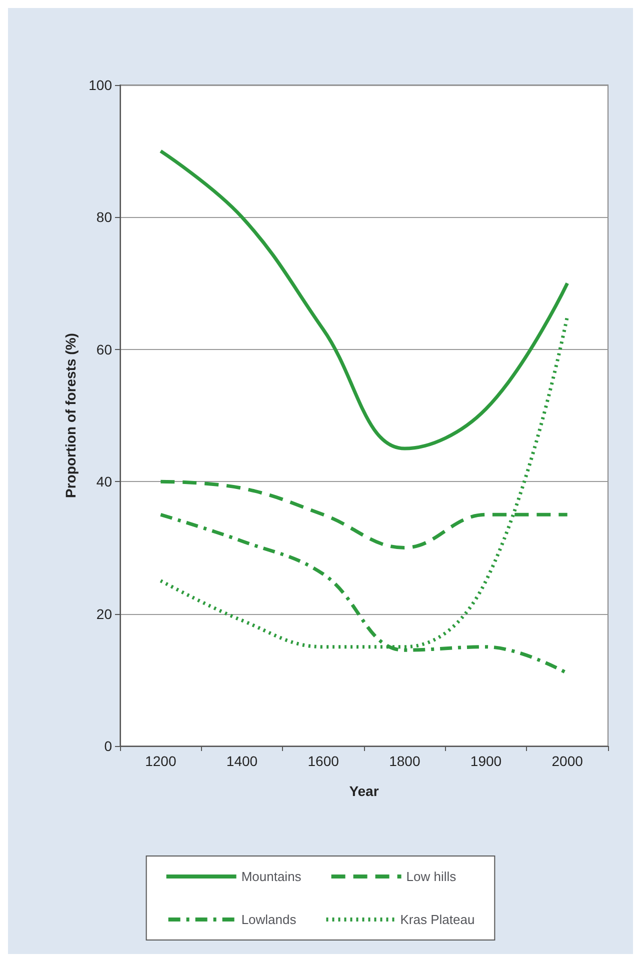  Describe the element at coordinates (271, 876) in the screenshot. I see `legend-label: Mountains` at that location.